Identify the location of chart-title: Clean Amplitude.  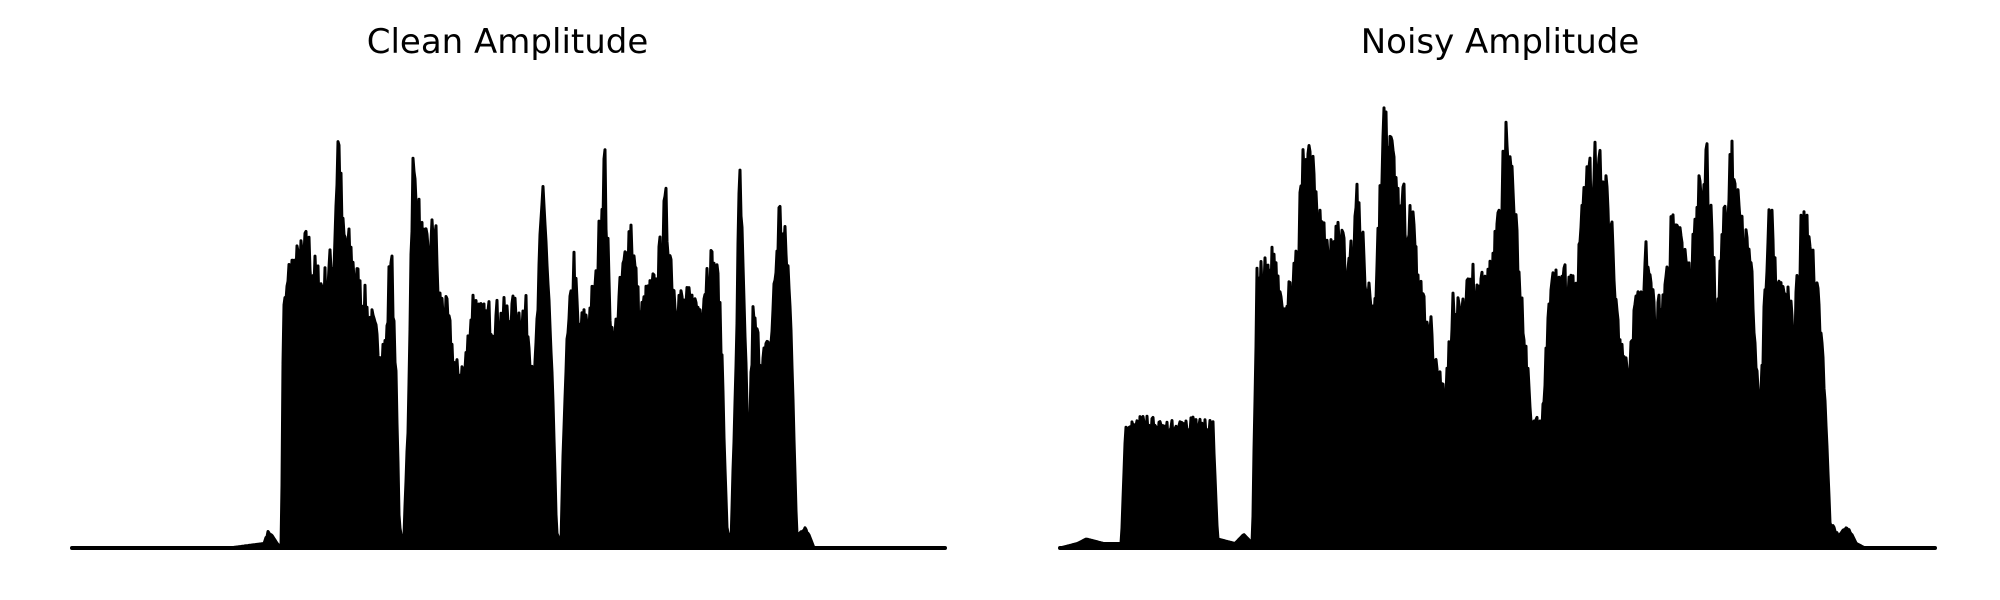
(507, 42).